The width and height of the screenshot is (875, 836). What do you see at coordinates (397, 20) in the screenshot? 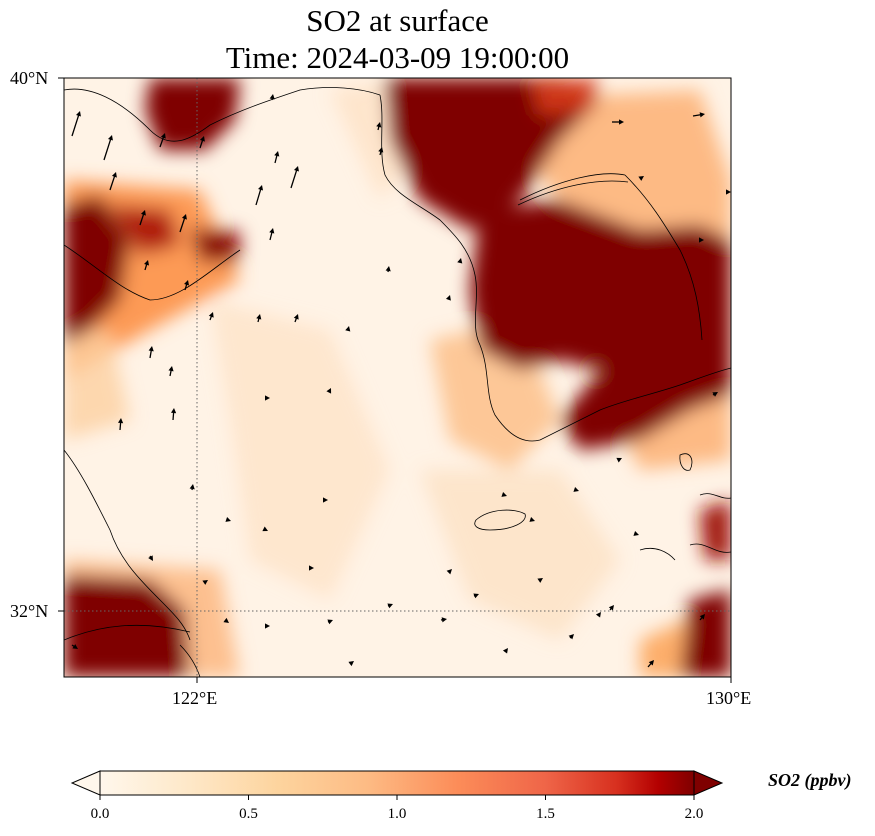
I see `map-title-line-1: SO2 at surface` at bounding box center [397, 20].